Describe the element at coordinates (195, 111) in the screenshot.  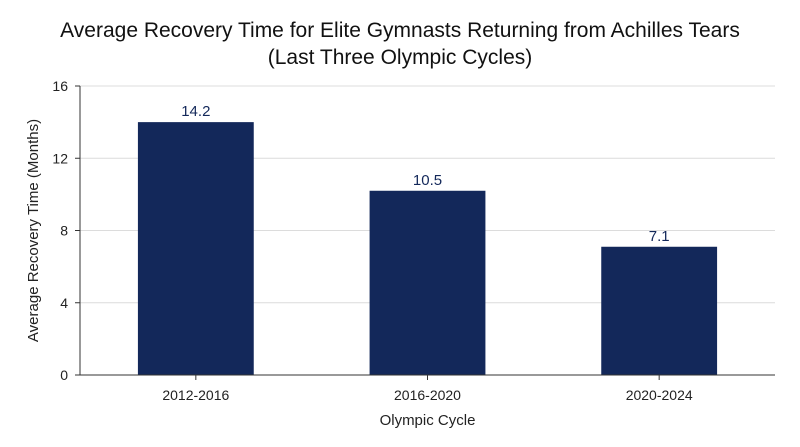
I see `bar-data-label: 14.2` at that location.